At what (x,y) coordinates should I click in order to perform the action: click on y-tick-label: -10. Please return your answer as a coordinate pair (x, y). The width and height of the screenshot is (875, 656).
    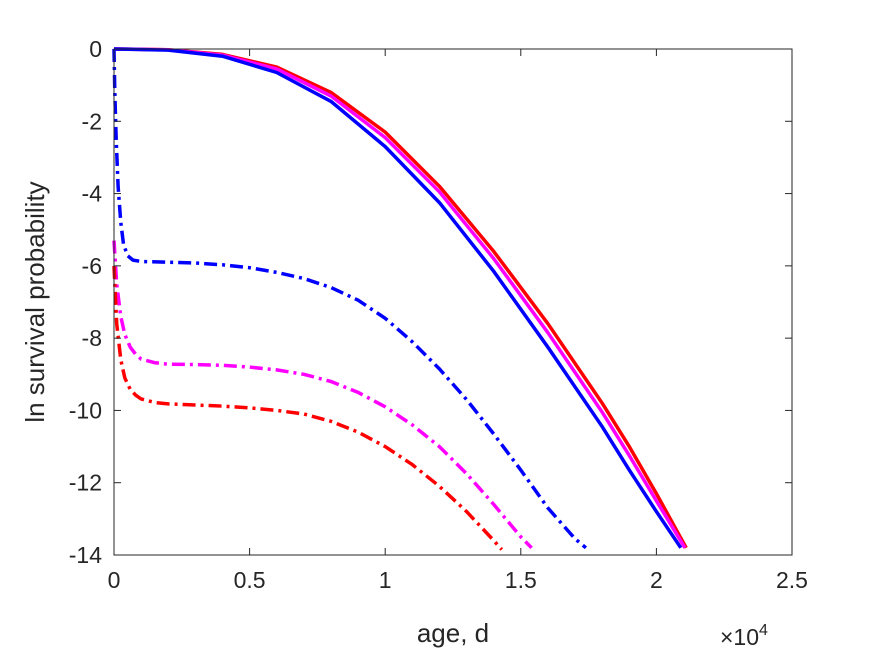
    Looking at the image, I should click on (85, 410).